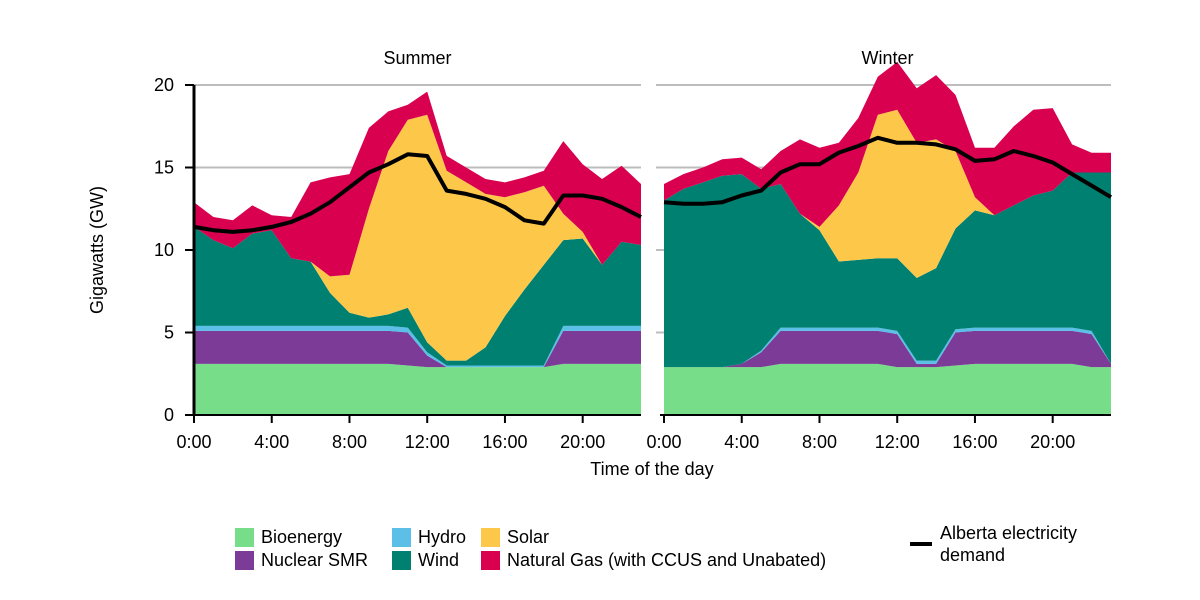 This screenshot has width=1200, height=600. What do you see at coordinates (169, 415) in the screenshot?
I see `y-tick-label: 0` at bounding box center [169, 415].